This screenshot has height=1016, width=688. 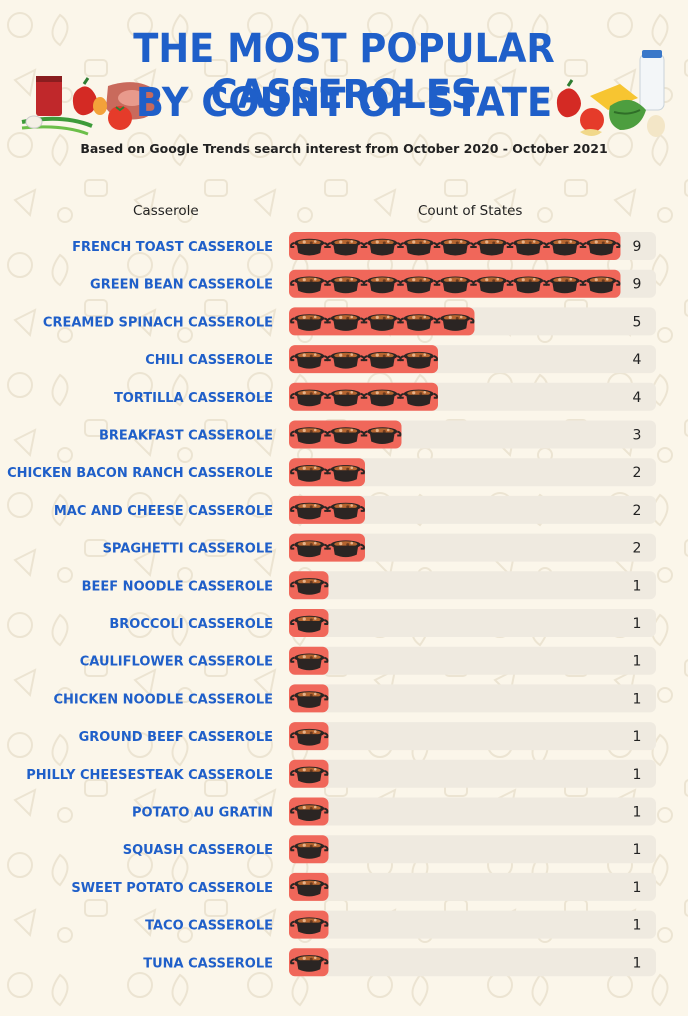 I want to click on category-label: SWEET POTATO CASSEROLE, so click(x=172, y=888).